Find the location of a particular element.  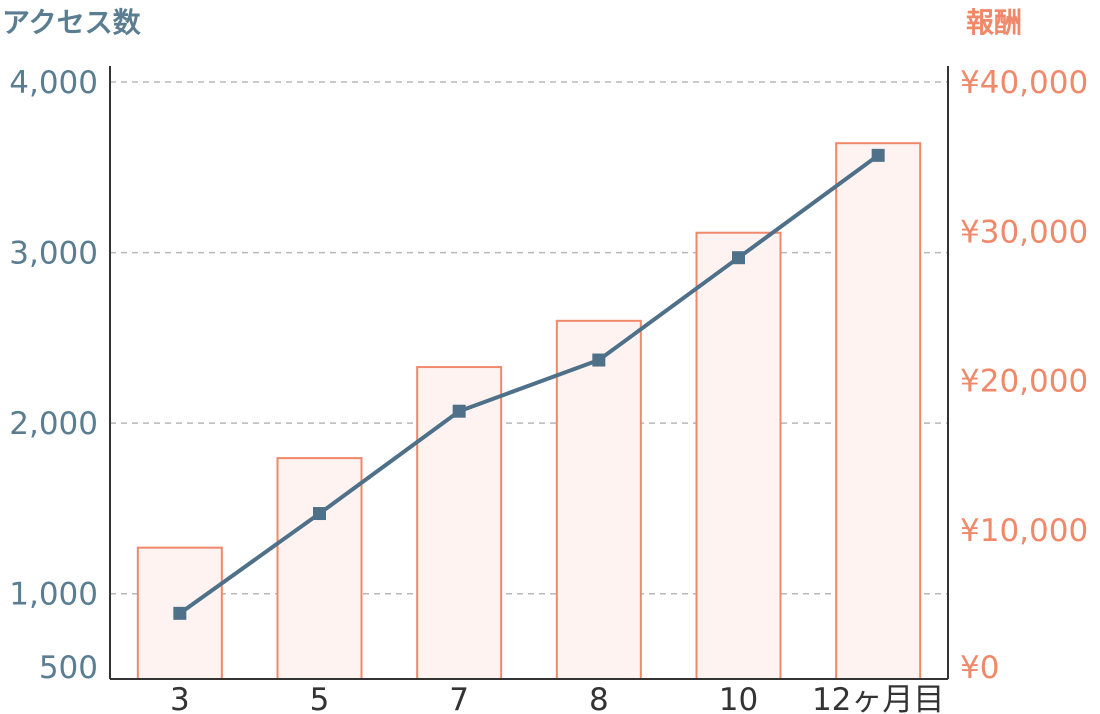

left-tick-label: 4,000 is located at coordinates (53, 83).